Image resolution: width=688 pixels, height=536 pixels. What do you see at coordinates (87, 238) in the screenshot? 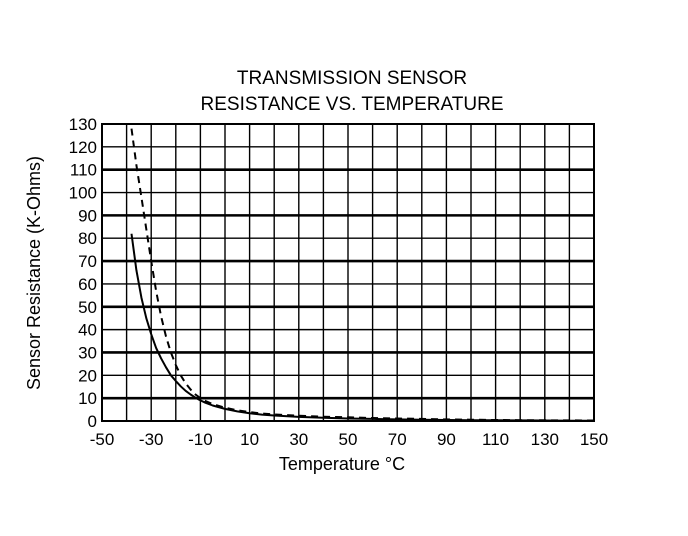
I see `y-tick-label: 80` at bounding box center [87, 238].